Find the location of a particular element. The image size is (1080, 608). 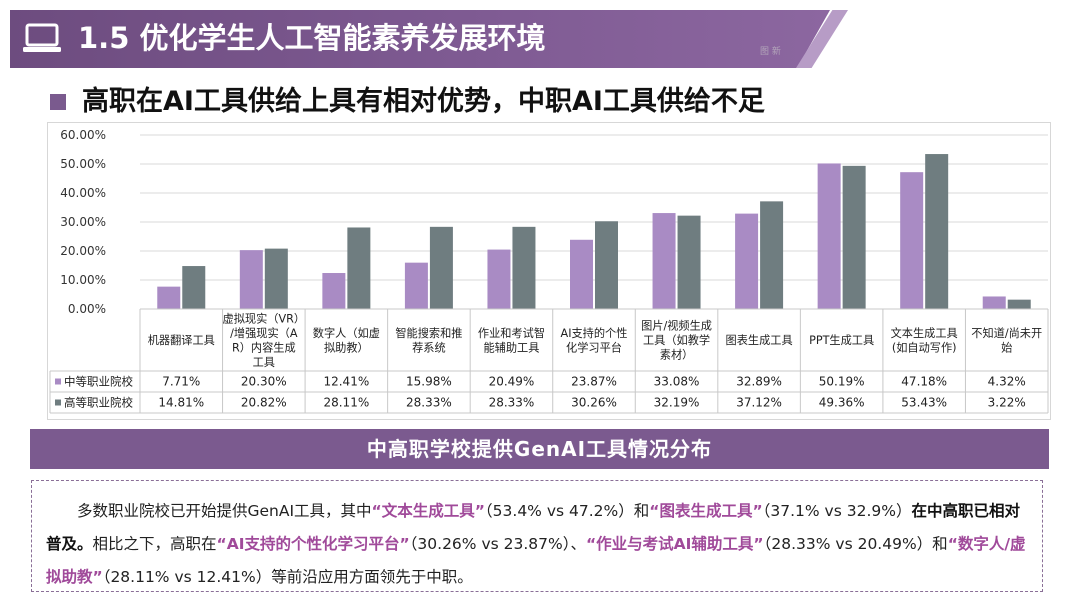

summary-highlight: “作业与考试AI辅助工具” is located at coordinates (674, 544).